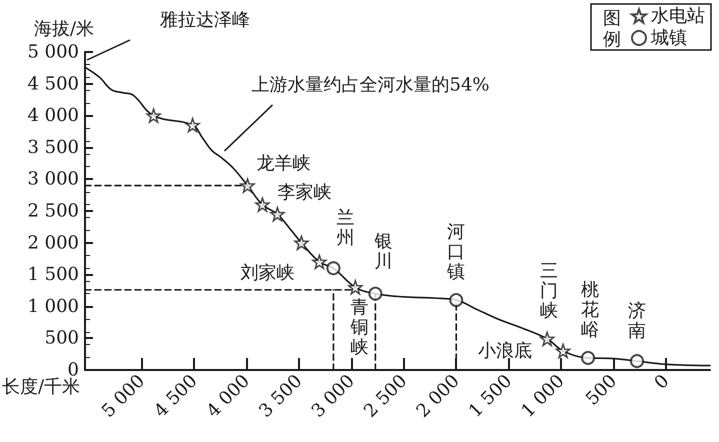 The width and height of the screenshot is (719, 442). What do you see at coordinates (53, 275) in the screenshot?
I see `y-tick-label: 1 500` at bounding box center [53, 275].